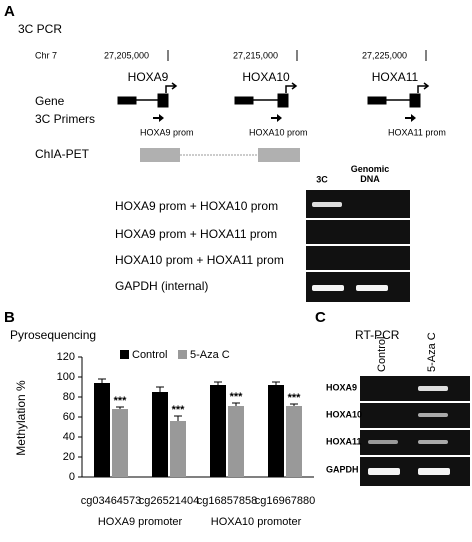 The height and width of the screenshot is (542, 472). What do you see at coordinates (417, 132) in the screenshot?
I see `primer-label: HOXA11 prom` at bounding box center [417, 132].